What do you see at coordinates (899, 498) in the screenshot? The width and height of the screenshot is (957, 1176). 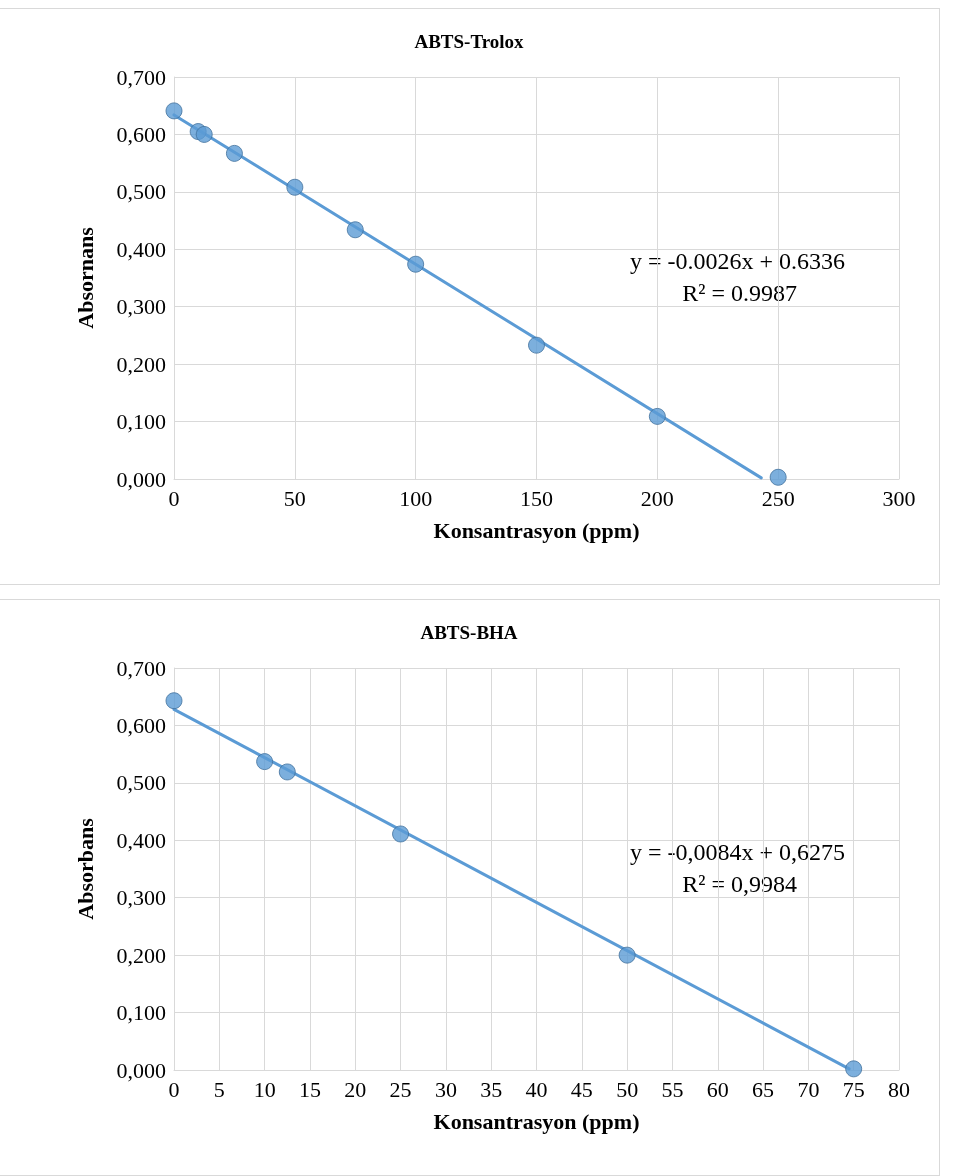 I see `x-tick-label: 300` at bounding box center [899, 498].